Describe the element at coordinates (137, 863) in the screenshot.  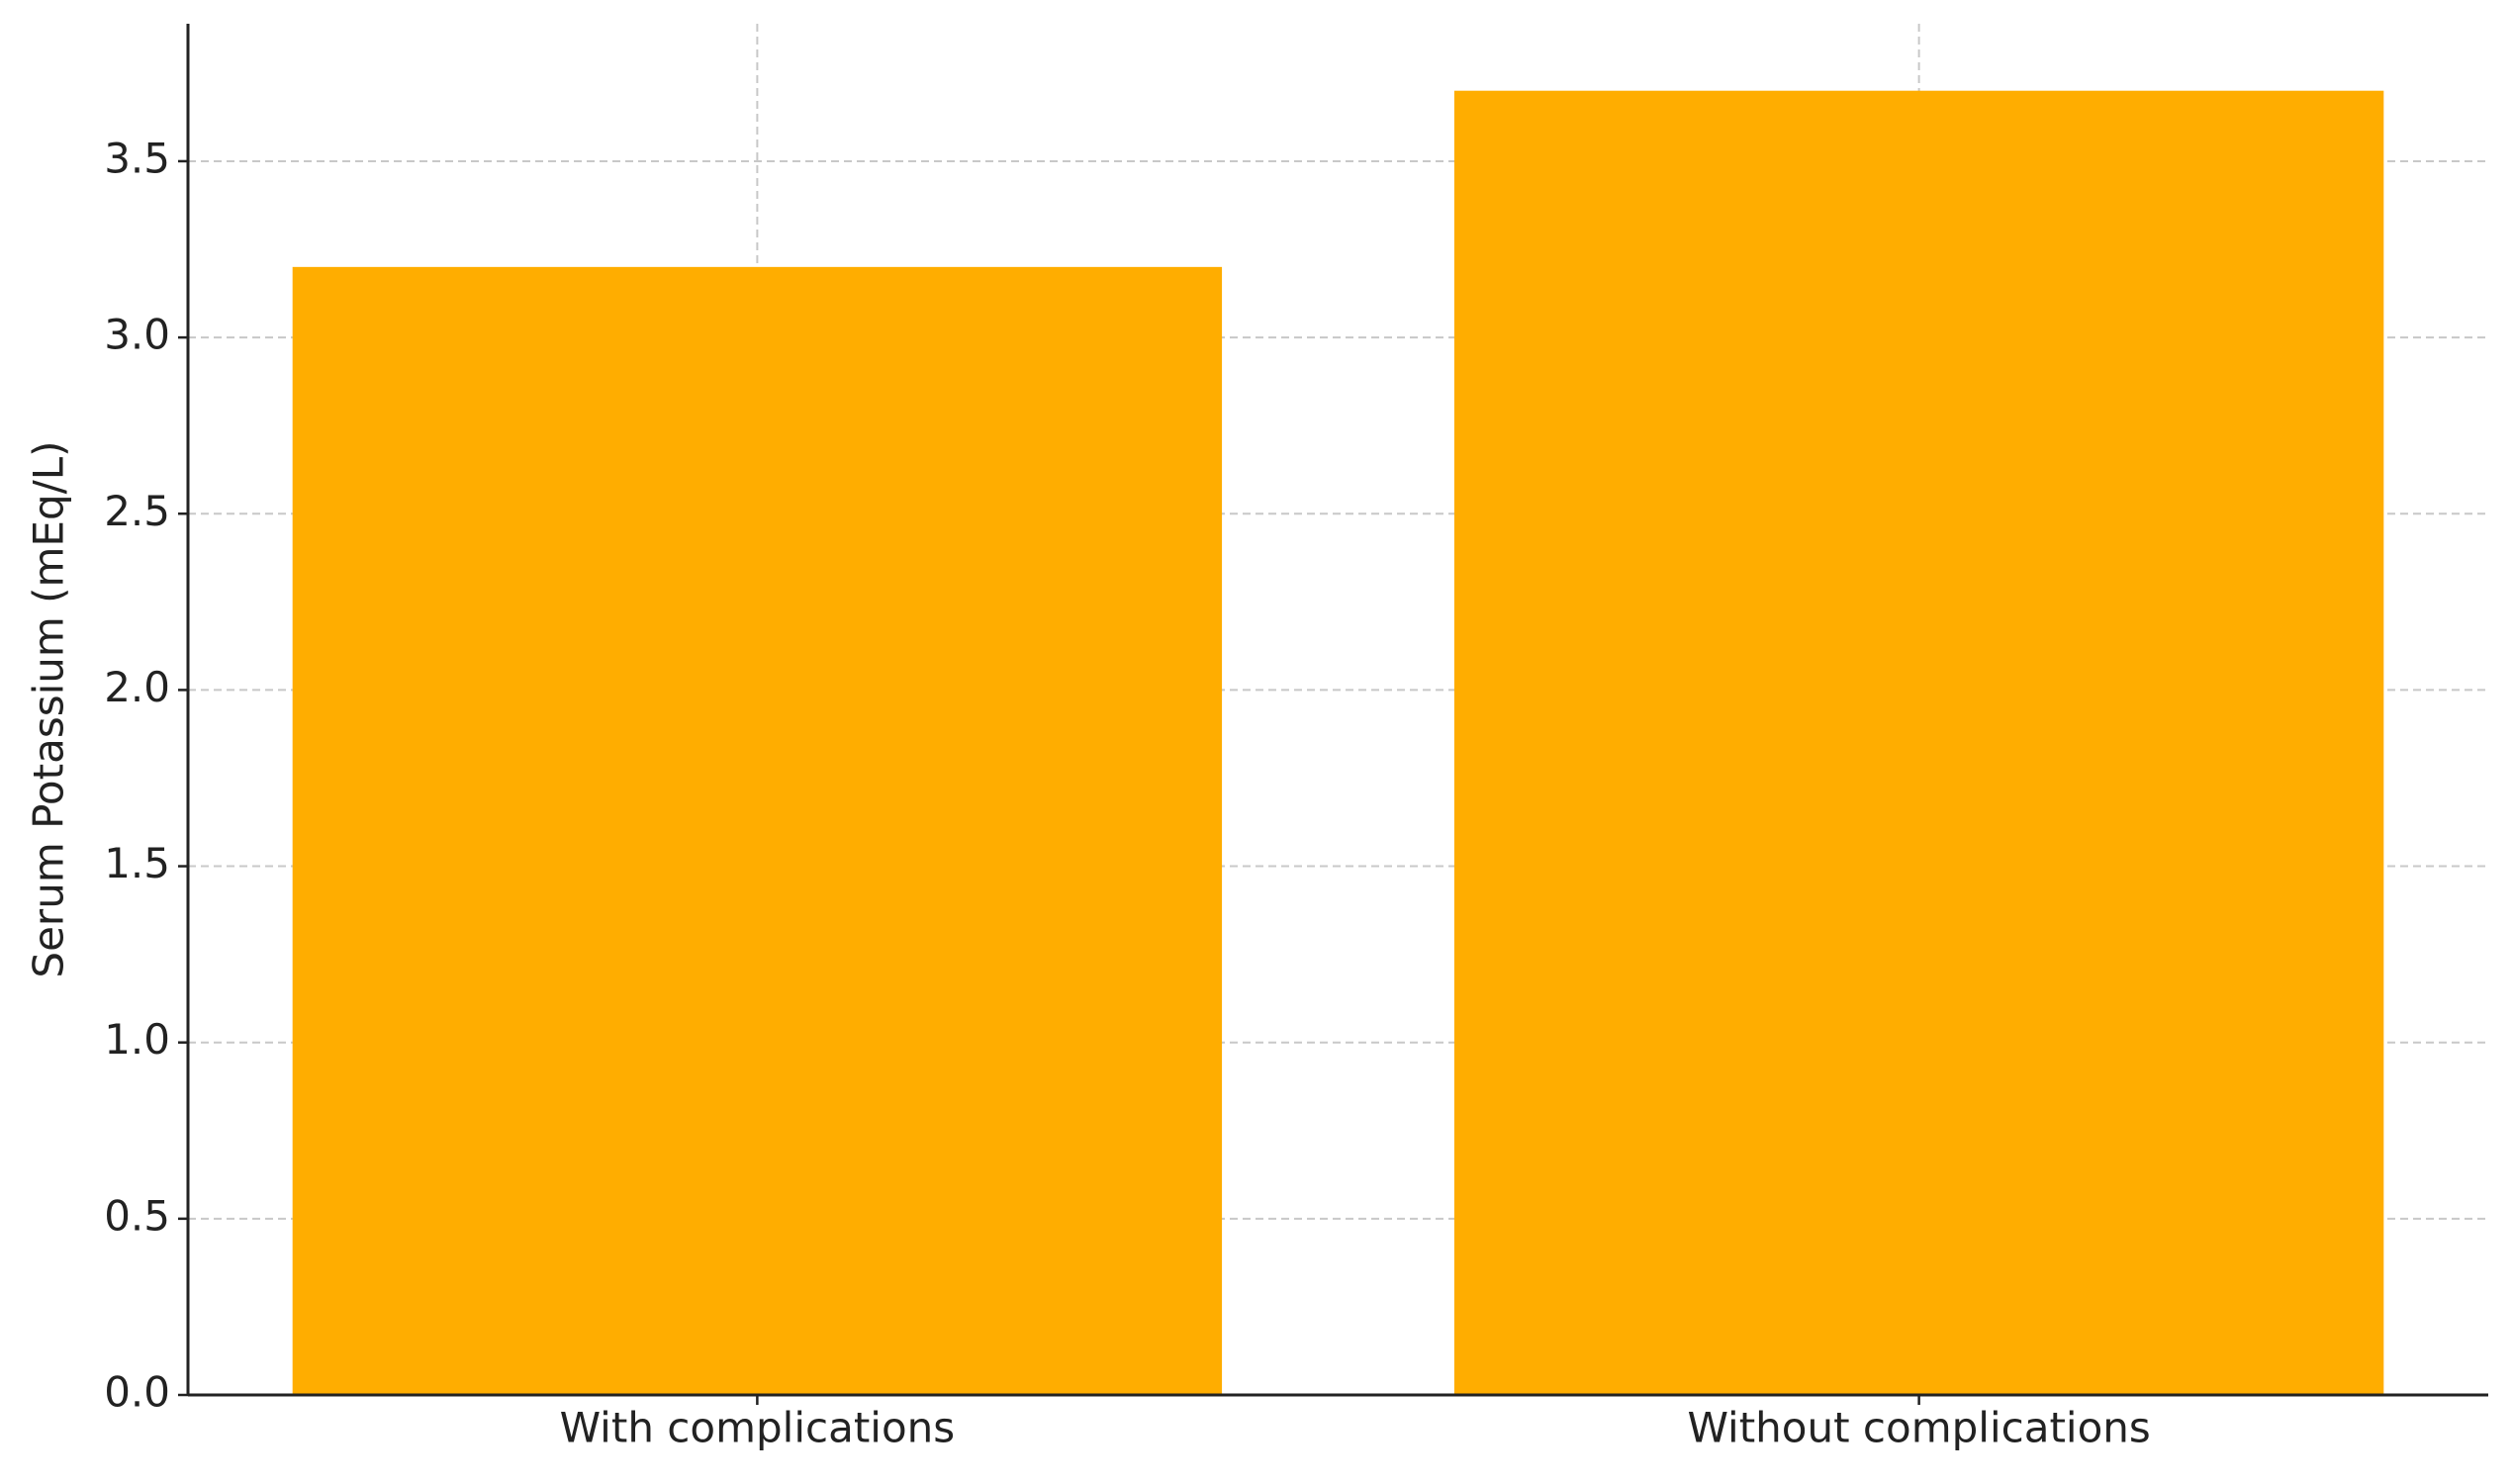
I see `y-tick-label: 1.5` at that location.